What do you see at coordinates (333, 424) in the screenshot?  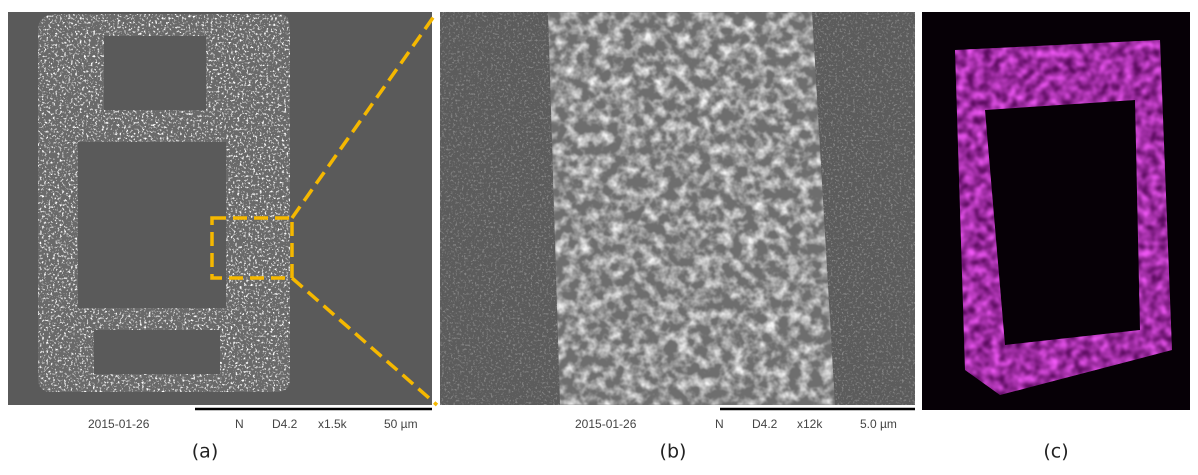 I see `magnification: x1.5k` at bounding box center [333, 424].